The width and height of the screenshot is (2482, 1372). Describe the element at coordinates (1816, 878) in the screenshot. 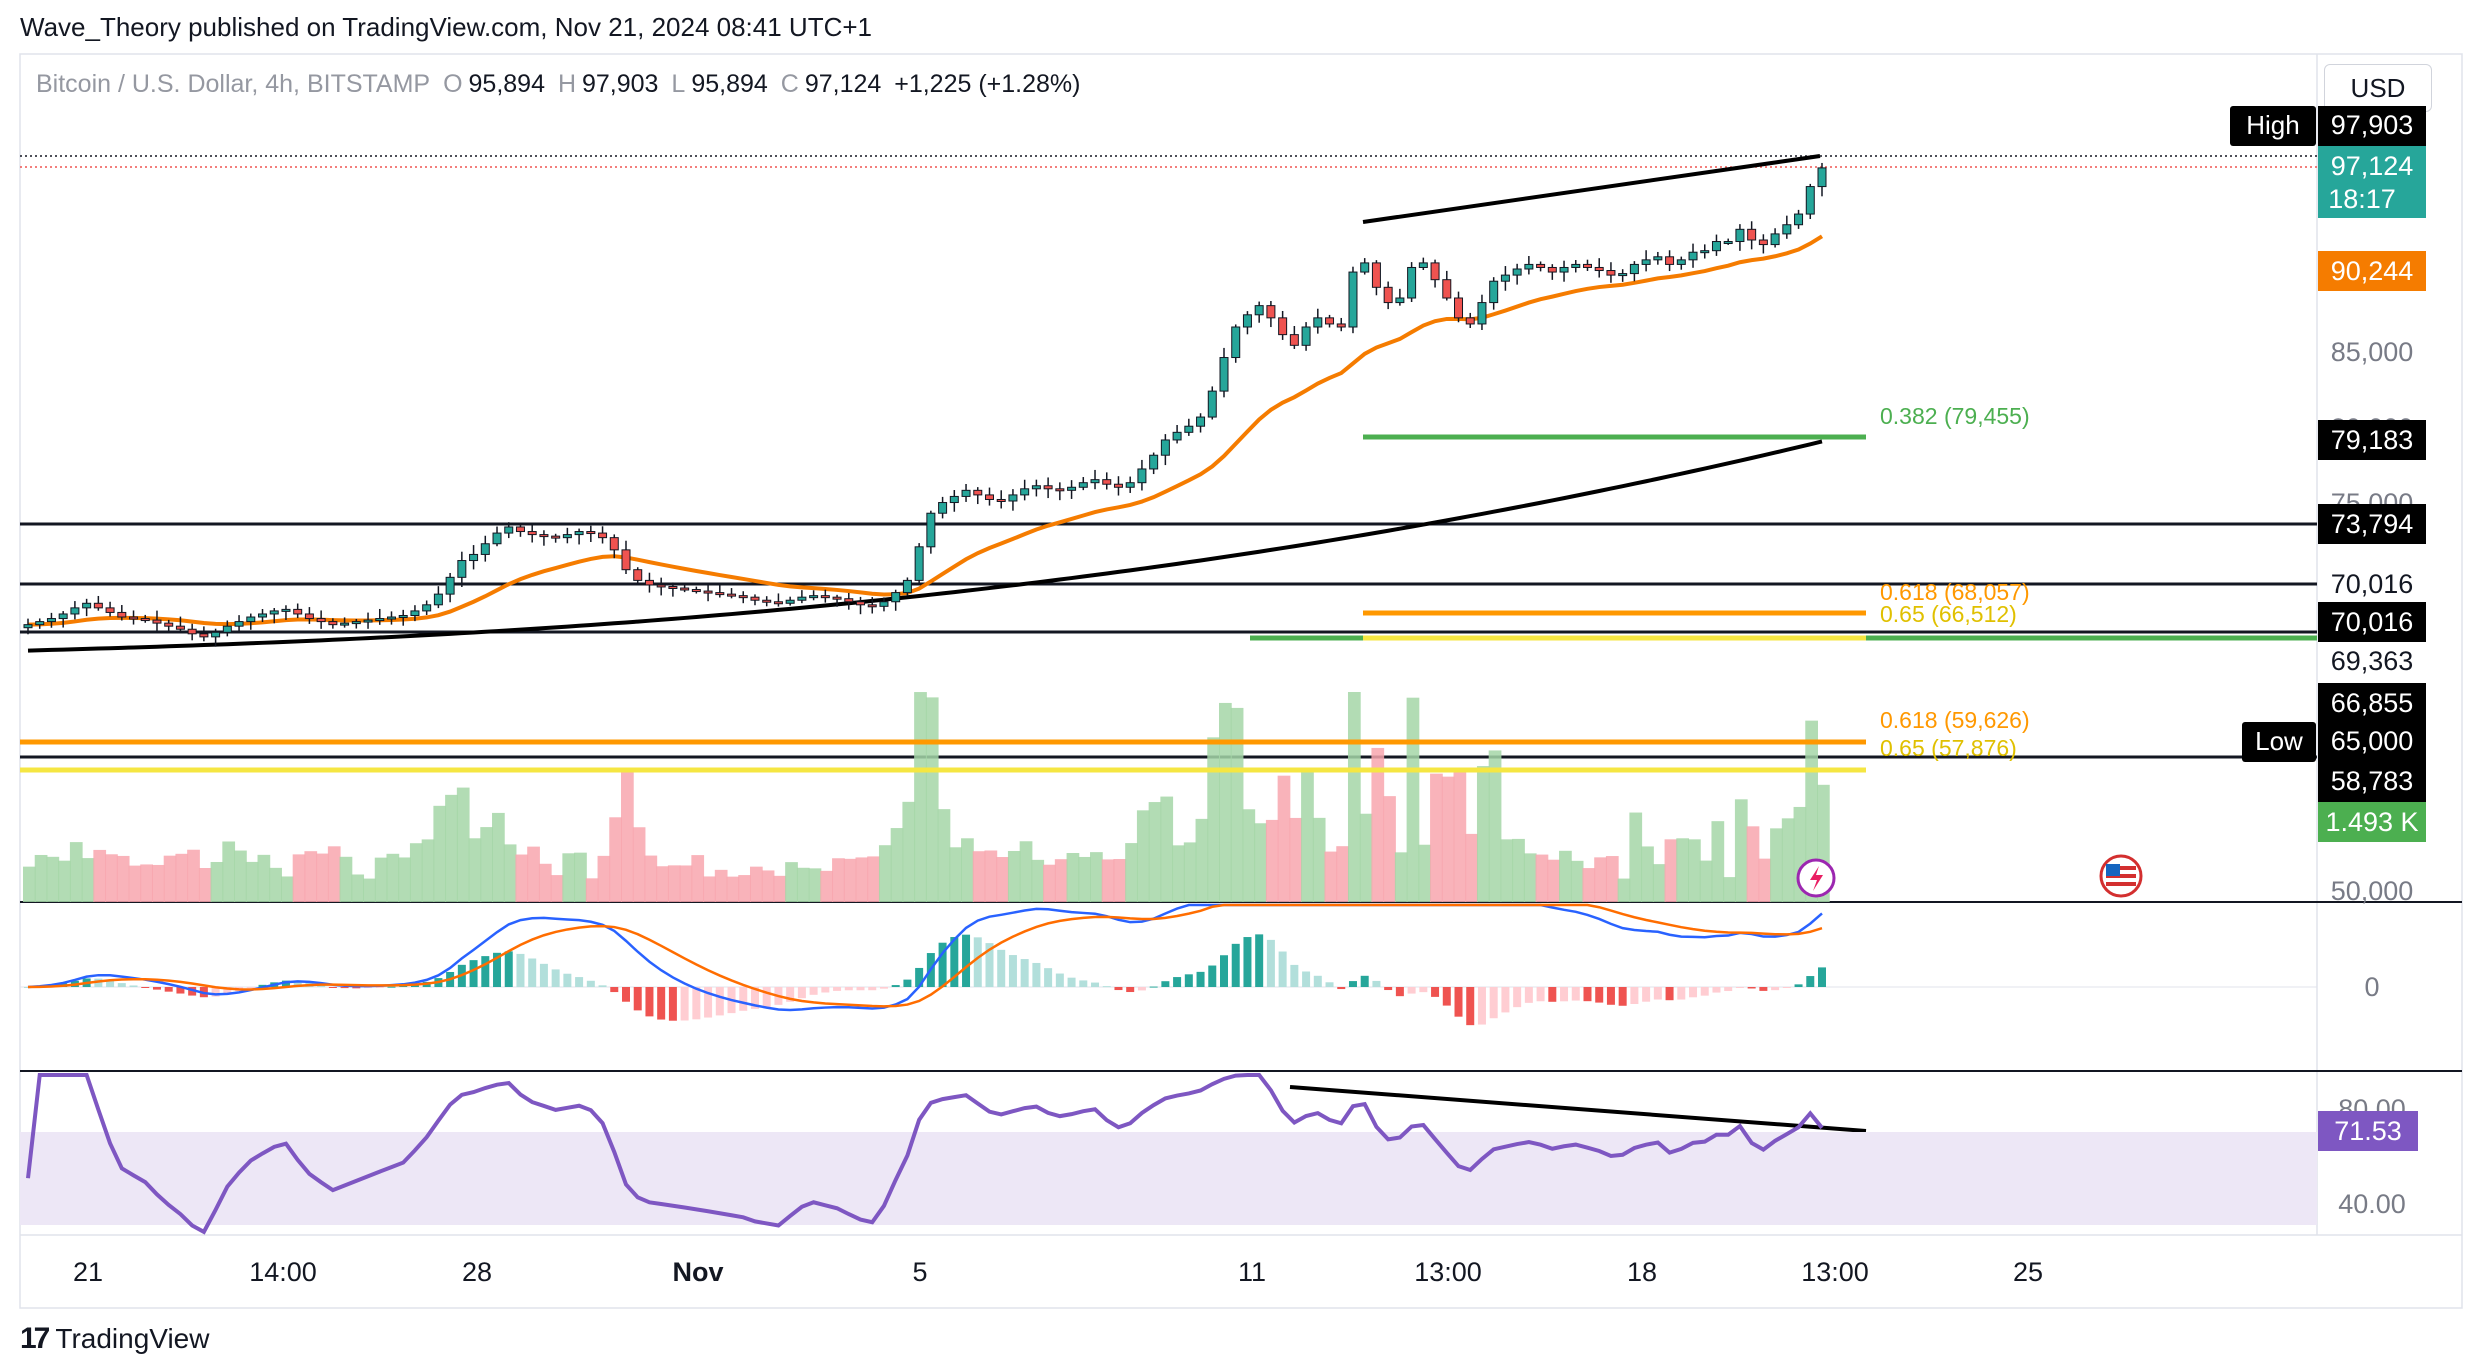

I see `lightning-icon` at that location.